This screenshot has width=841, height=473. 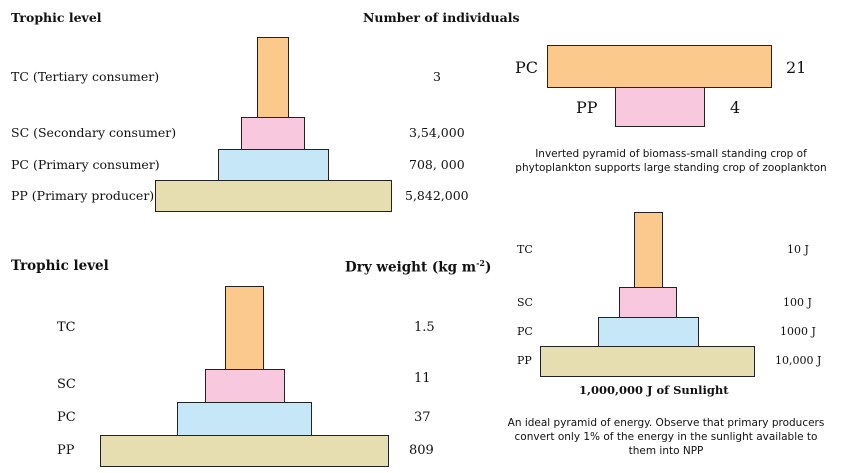 What do you see at coordinates (245, 386) in the screenshot?
I see `biomass-sc-bar` at bounding box center [245, 386].